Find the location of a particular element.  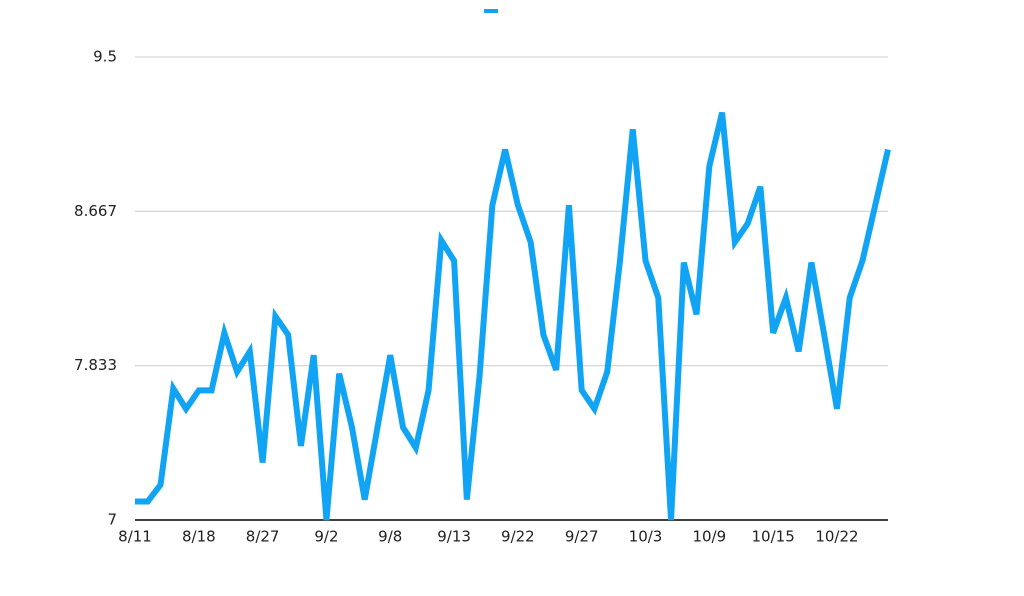

x-tick-label: 9/22 is located at coordinates (518, 537).